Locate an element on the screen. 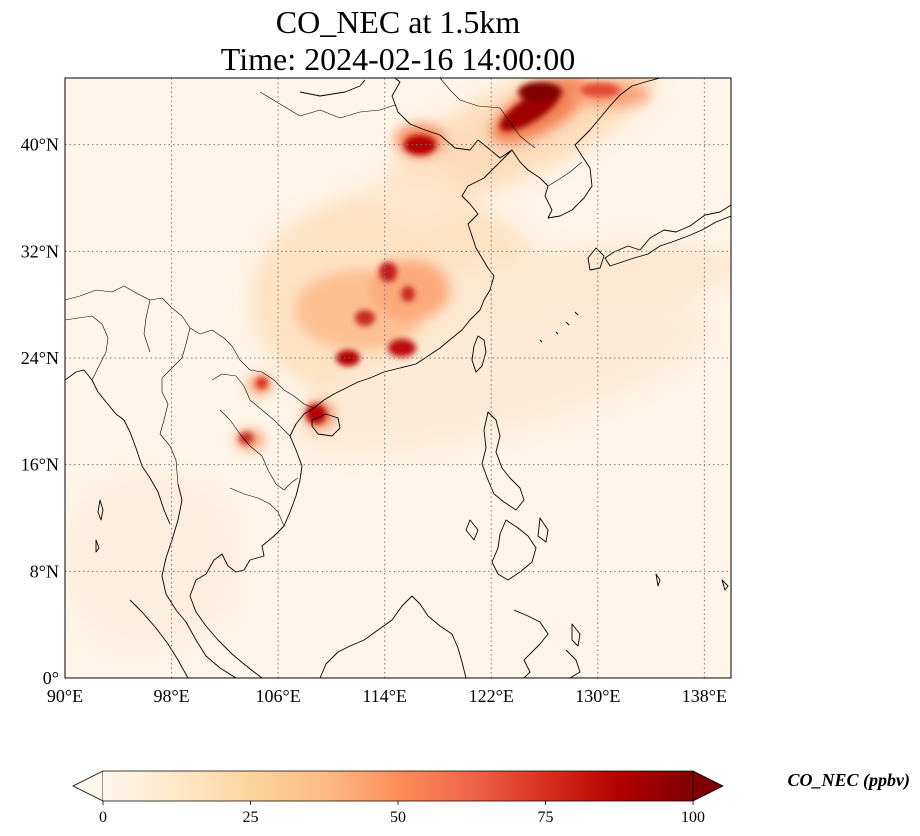  colorbar-gradient is located at coordinates (398, 786).